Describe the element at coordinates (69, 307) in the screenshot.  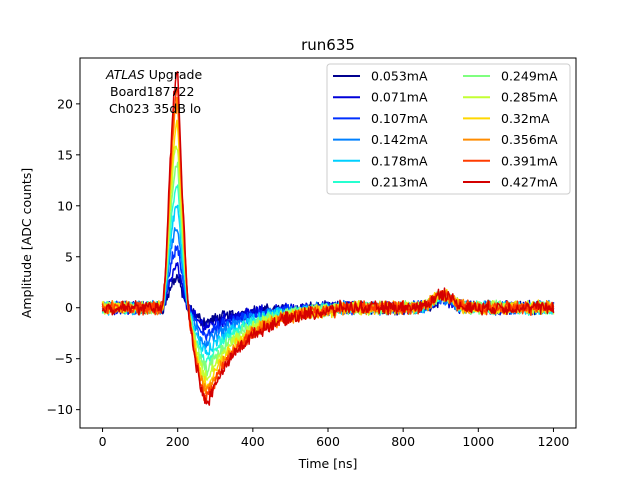
I see `y-tick-label: 0` at that location.